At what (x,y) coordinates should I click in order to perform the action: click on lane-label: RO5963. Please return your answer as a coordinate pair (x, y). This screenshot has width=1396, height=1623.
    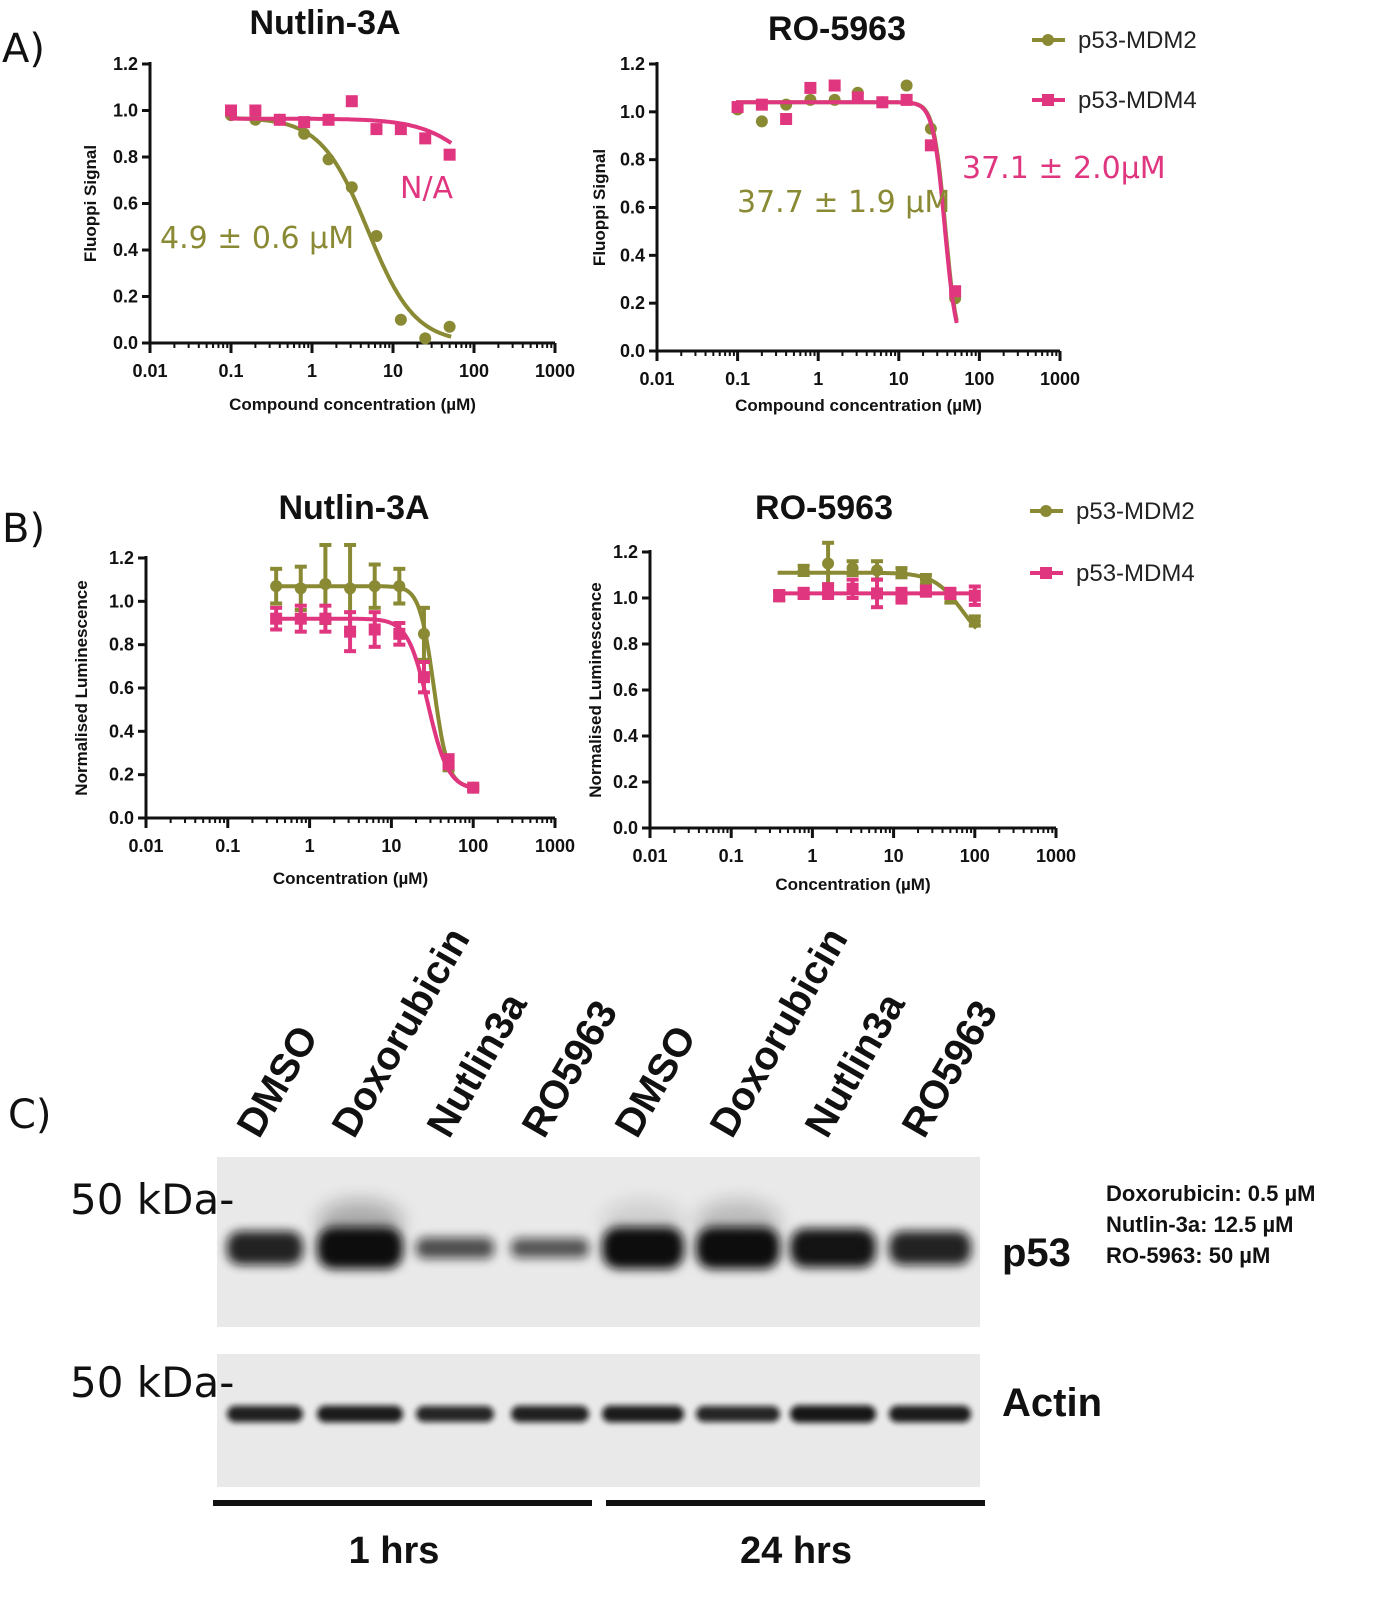
    Looking at the image, I should click on (950, 1068).